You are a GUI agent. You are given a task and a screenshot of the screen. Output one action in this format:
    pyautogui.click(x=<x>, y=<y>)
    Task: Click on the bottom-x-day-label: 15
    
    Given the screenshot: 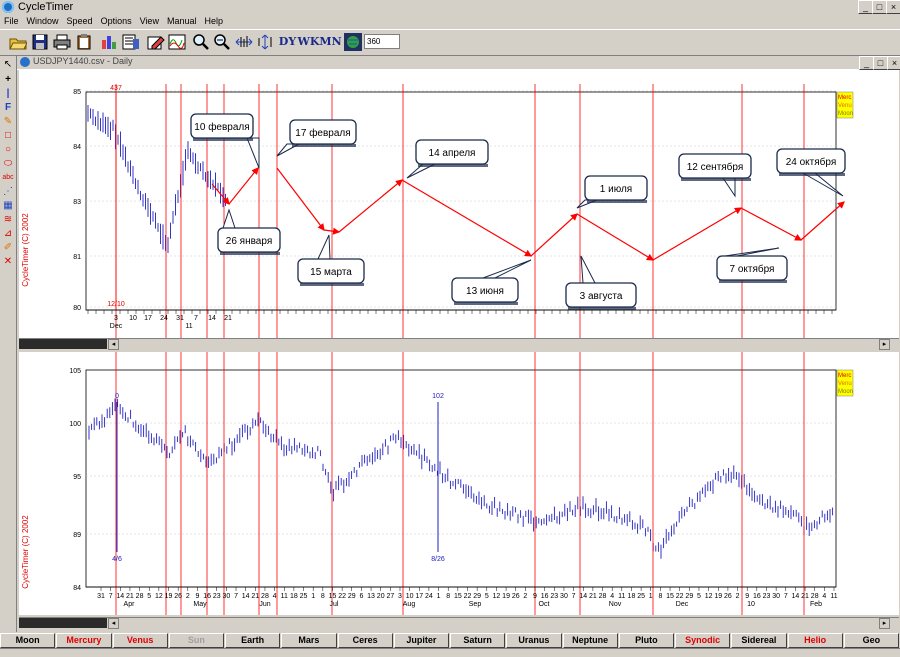 What is the action you would take?
    pyautogui.click(x=670, y=596)
    